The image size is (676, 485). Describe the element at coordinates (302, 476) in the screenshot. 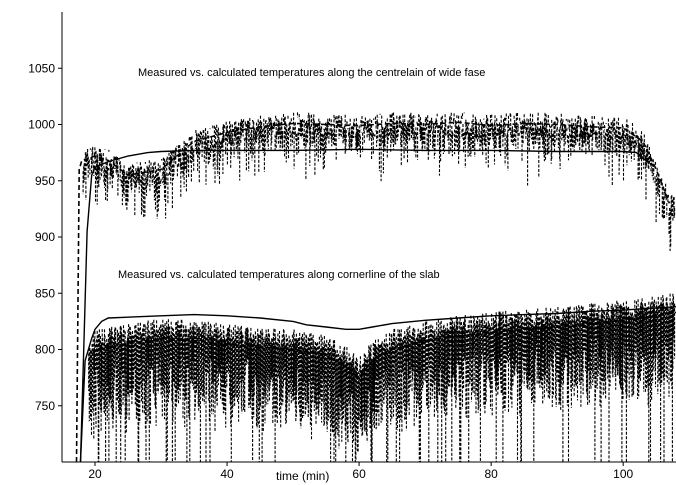

I see `x-axis-label: time (min)` at that location.